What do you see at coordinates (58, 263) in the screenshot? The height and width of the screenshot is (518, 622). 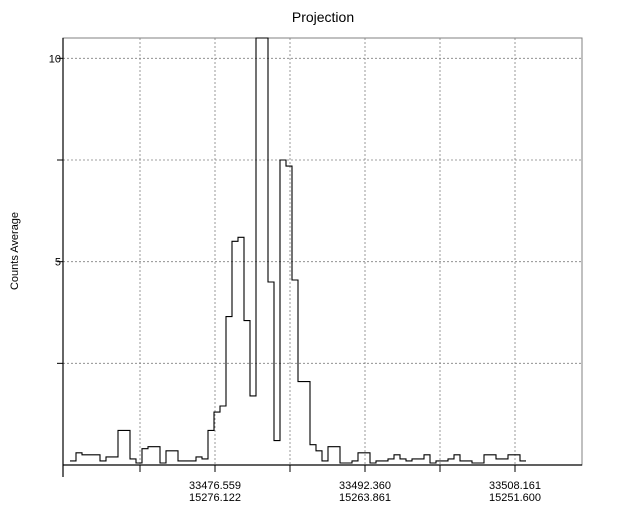 I see `y-tick-label: 5` at bounding box center [58, 263].